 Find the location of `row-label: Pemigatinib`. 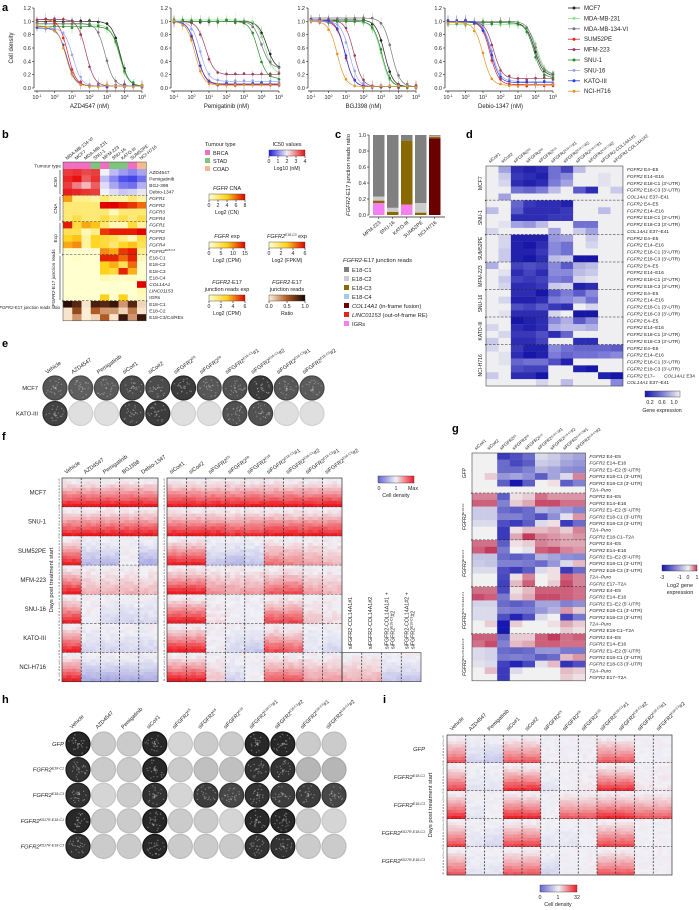

row-label: Pemigatinib is located at coordinates (161, 179).